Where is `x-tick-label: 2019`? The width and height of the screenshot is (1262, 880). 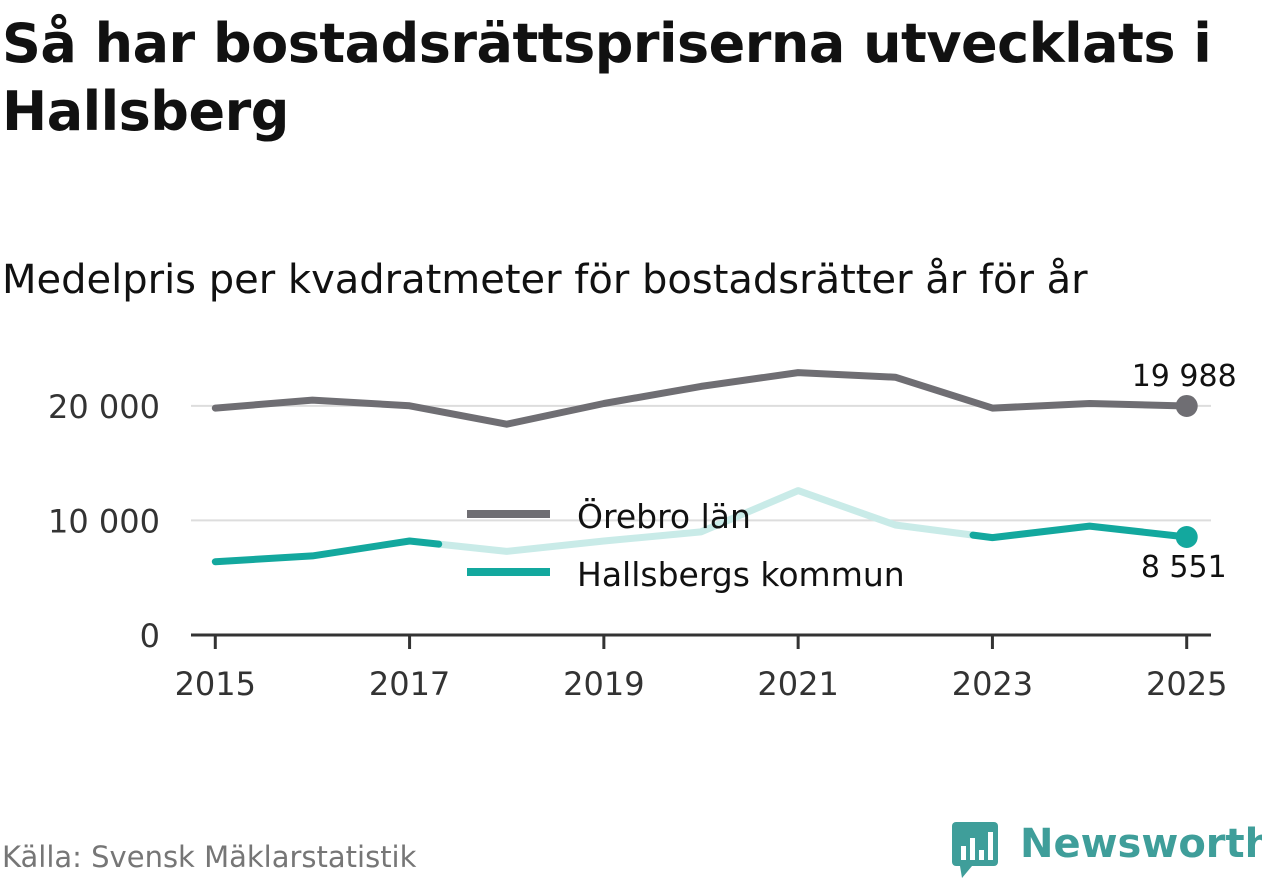 x-tick-label: 2019 is located at coordinates (603, 684).